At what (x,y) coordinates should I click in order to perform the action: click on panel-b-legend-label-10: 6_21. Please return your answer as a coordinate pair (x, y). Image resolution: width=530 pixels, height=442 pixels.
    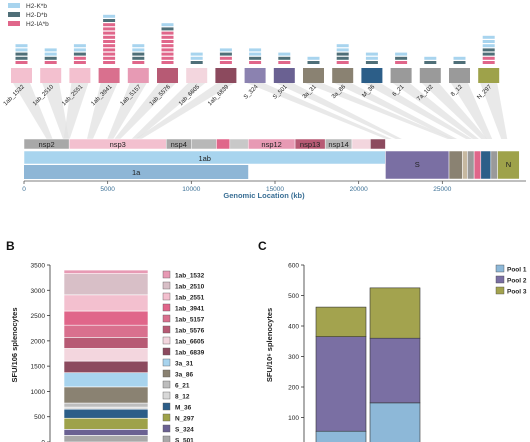
    Looking at the image, I should click on (182, 386).